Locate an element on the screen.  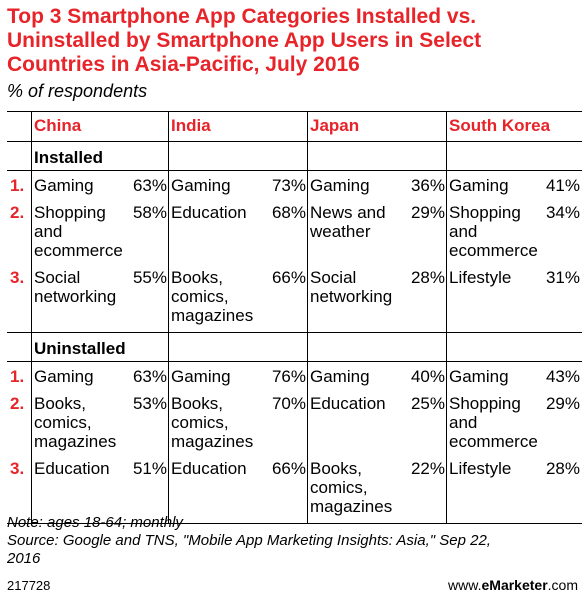
brand-name: eMarketer is located at coordinates (514, 585).